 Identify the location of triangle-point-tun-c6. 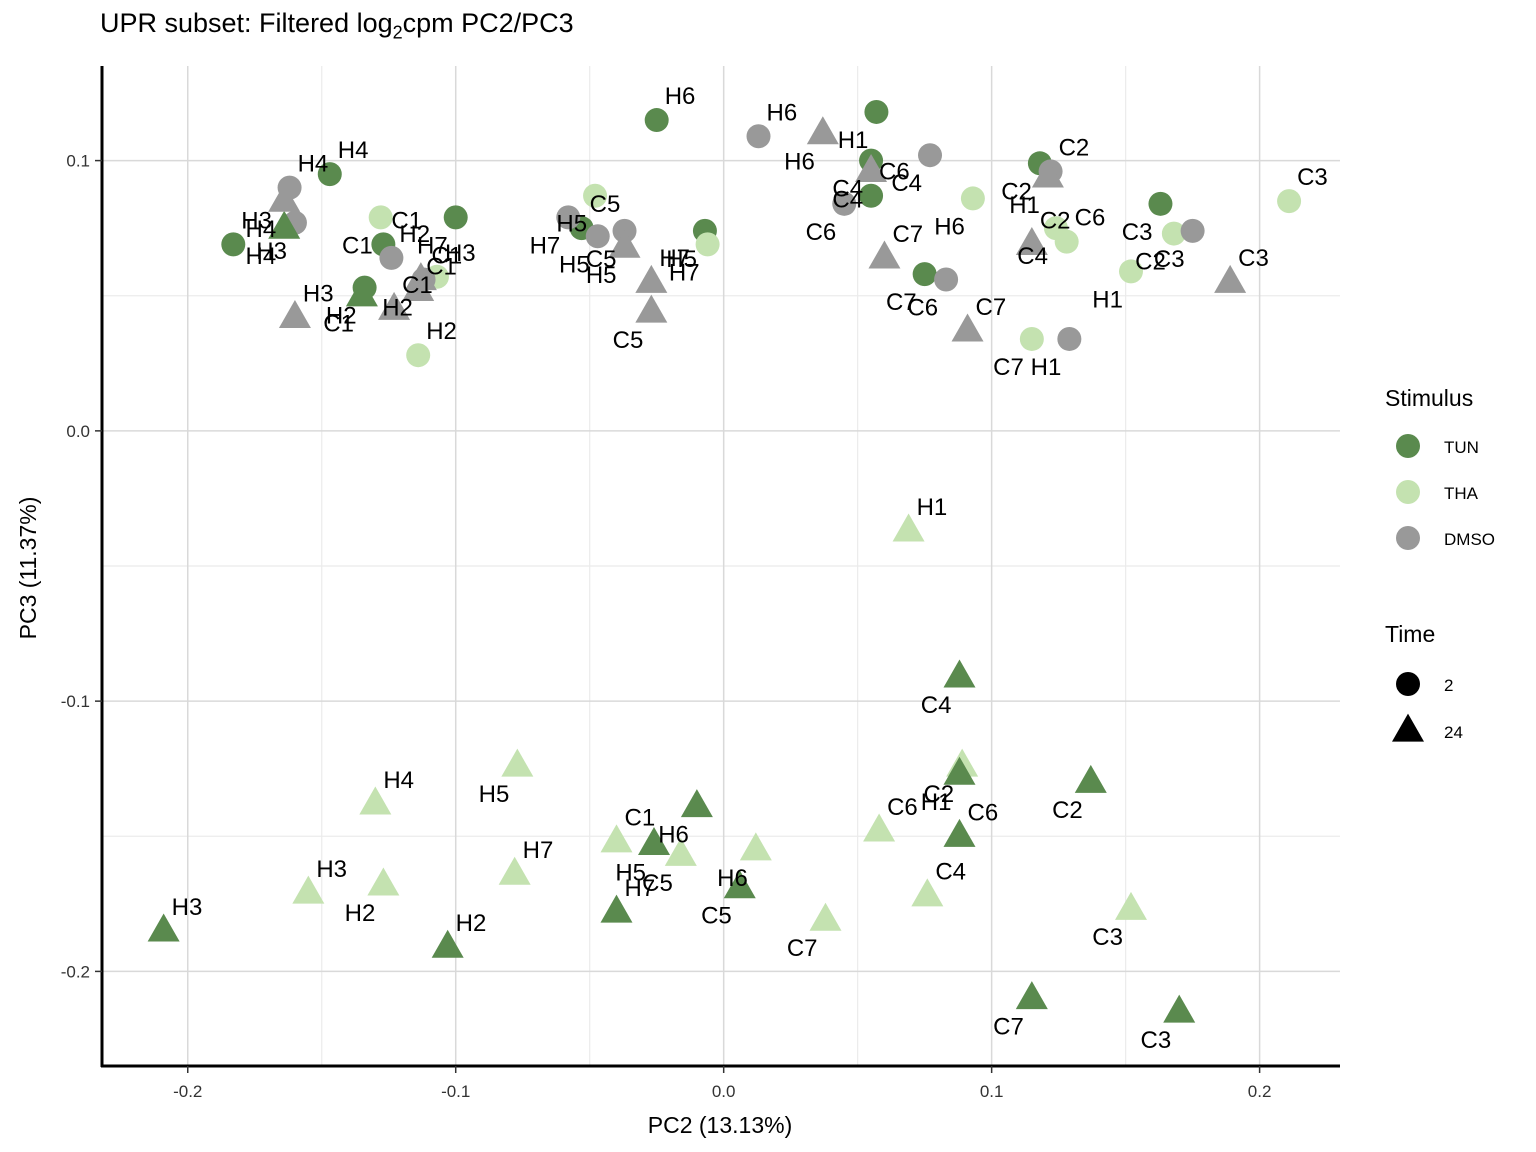
(959, 832).